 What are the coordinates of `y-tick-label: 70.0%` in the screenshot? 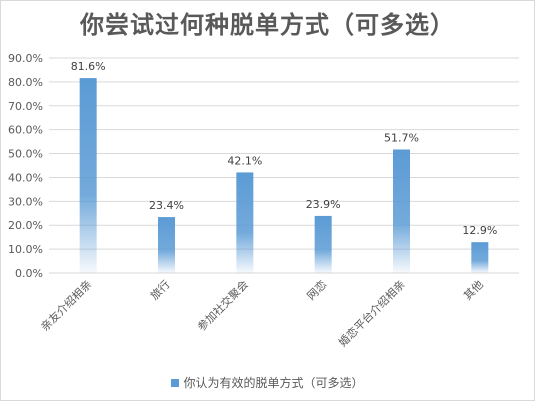 It's located at (25, 106).